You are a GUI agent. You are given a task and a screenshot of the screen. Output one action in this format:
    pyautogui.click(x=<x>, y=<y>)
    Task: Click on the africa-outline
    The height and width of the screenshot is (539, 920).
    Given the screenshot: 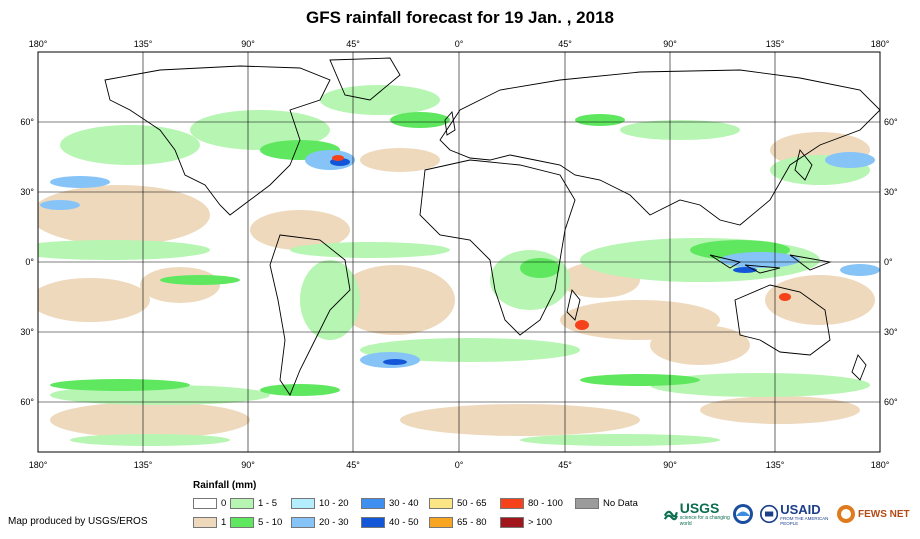 What is the action you would take?
    pyautogui.click(x=497, y=247)
    